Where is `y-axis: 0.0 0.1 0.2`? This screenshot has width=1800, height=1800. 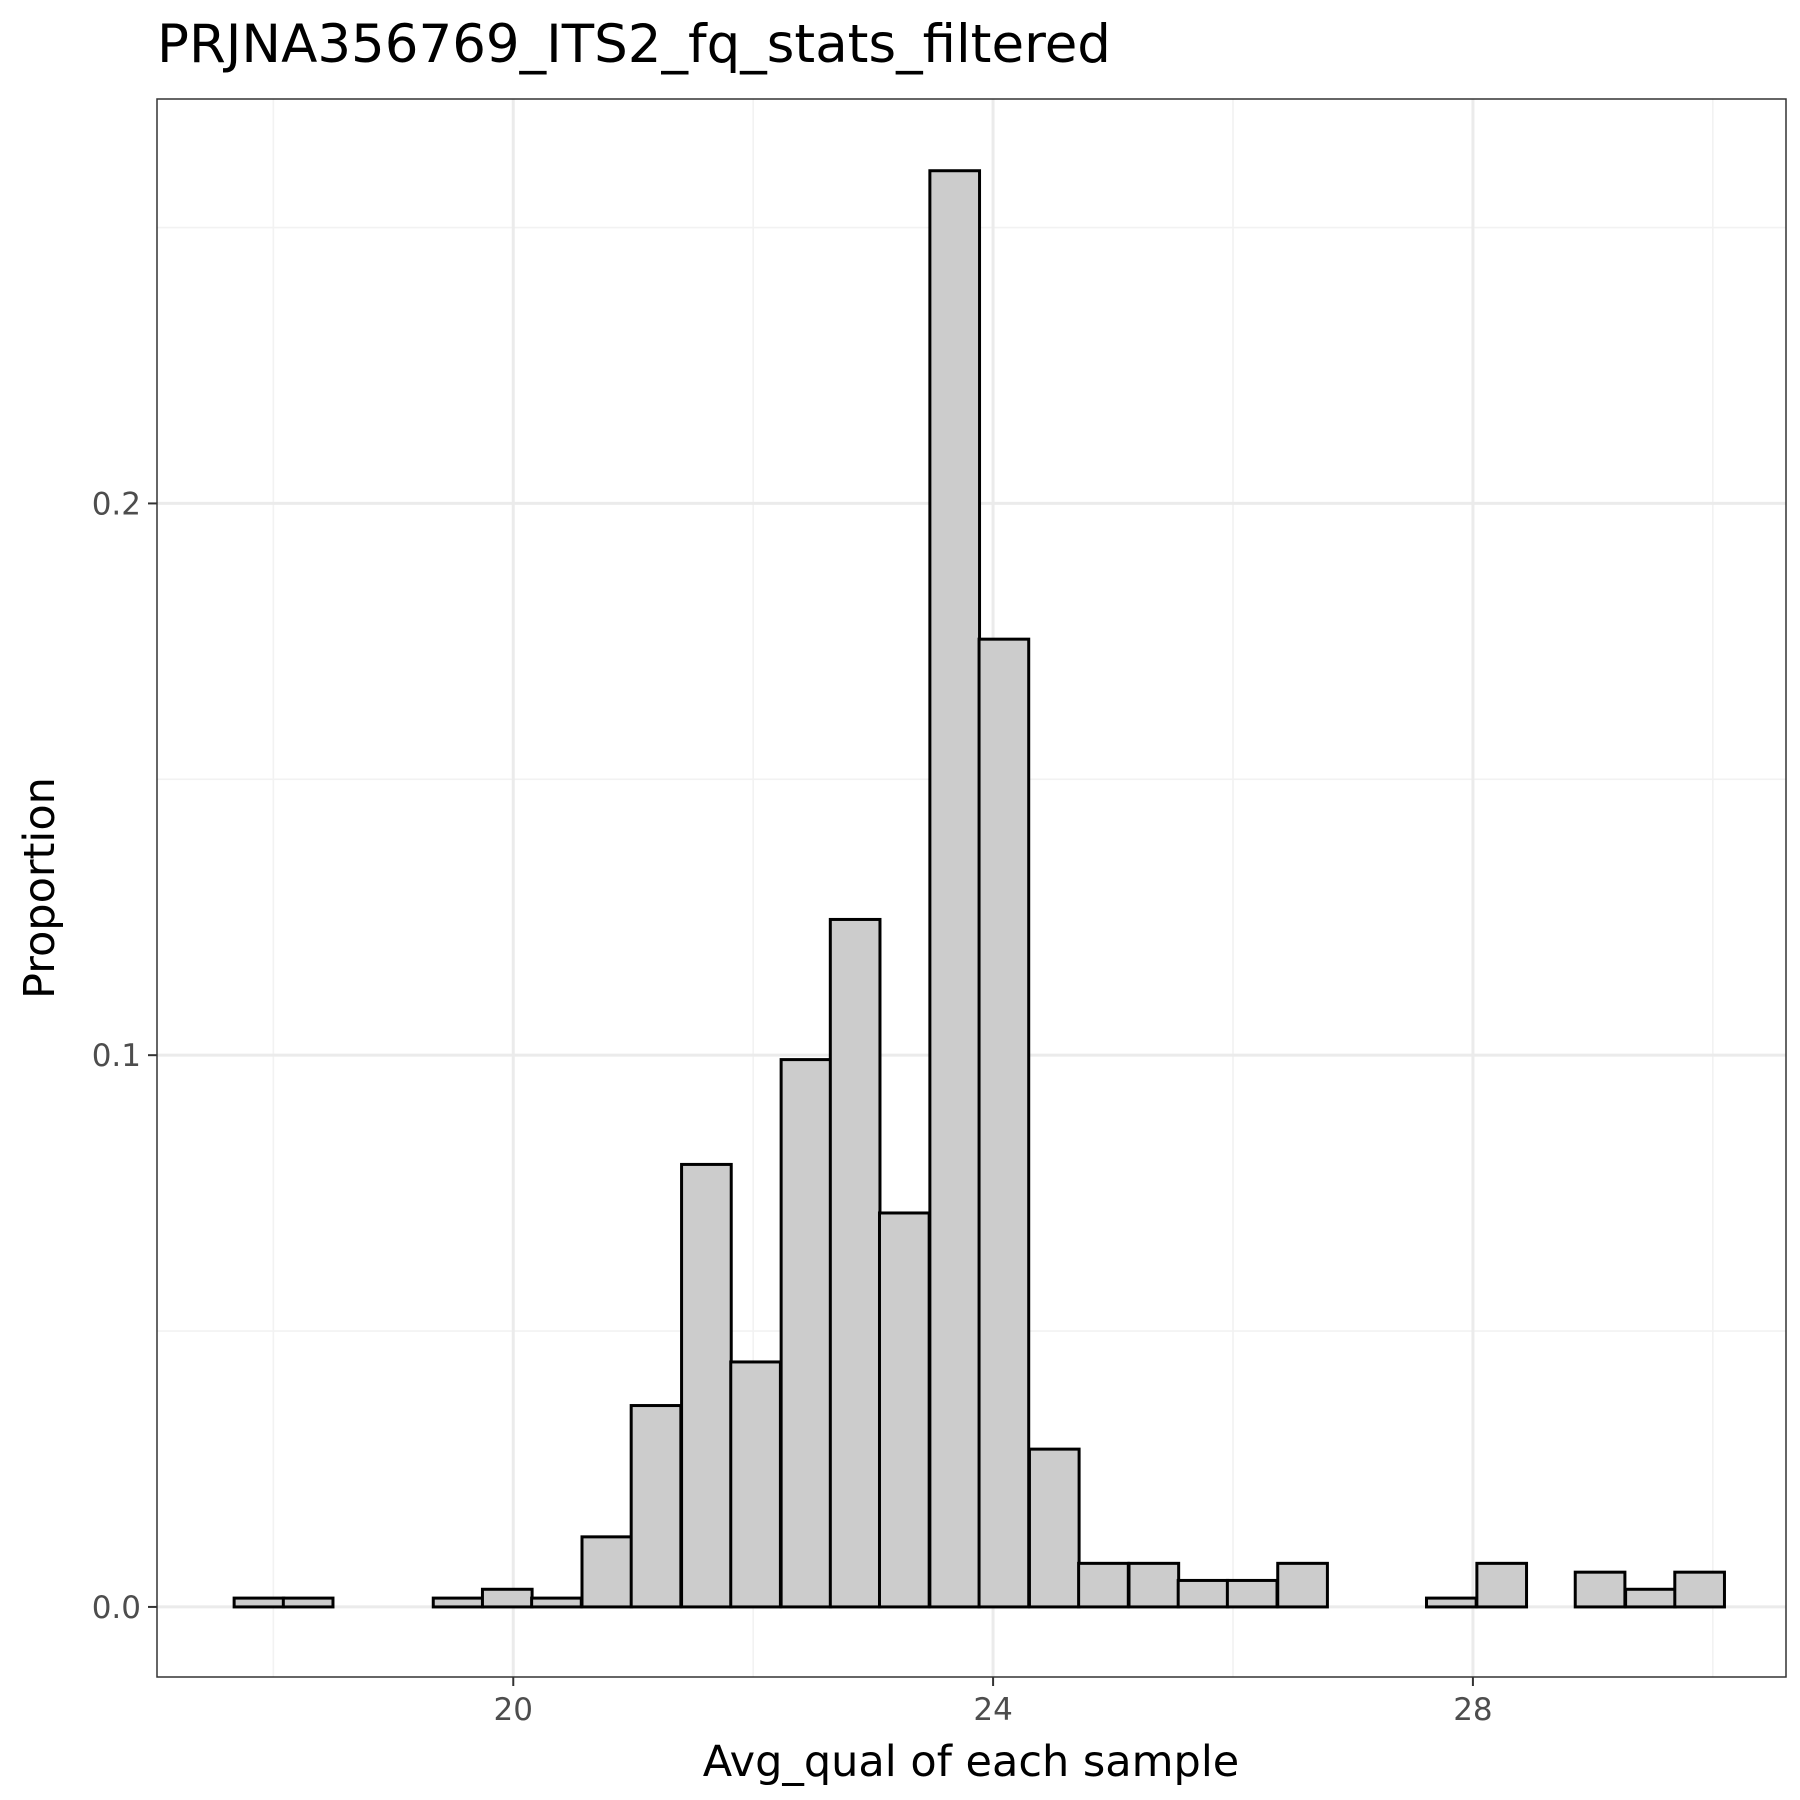 y-axis: 0.0 0.1 0.2 is located at coordinates (124, 1056).